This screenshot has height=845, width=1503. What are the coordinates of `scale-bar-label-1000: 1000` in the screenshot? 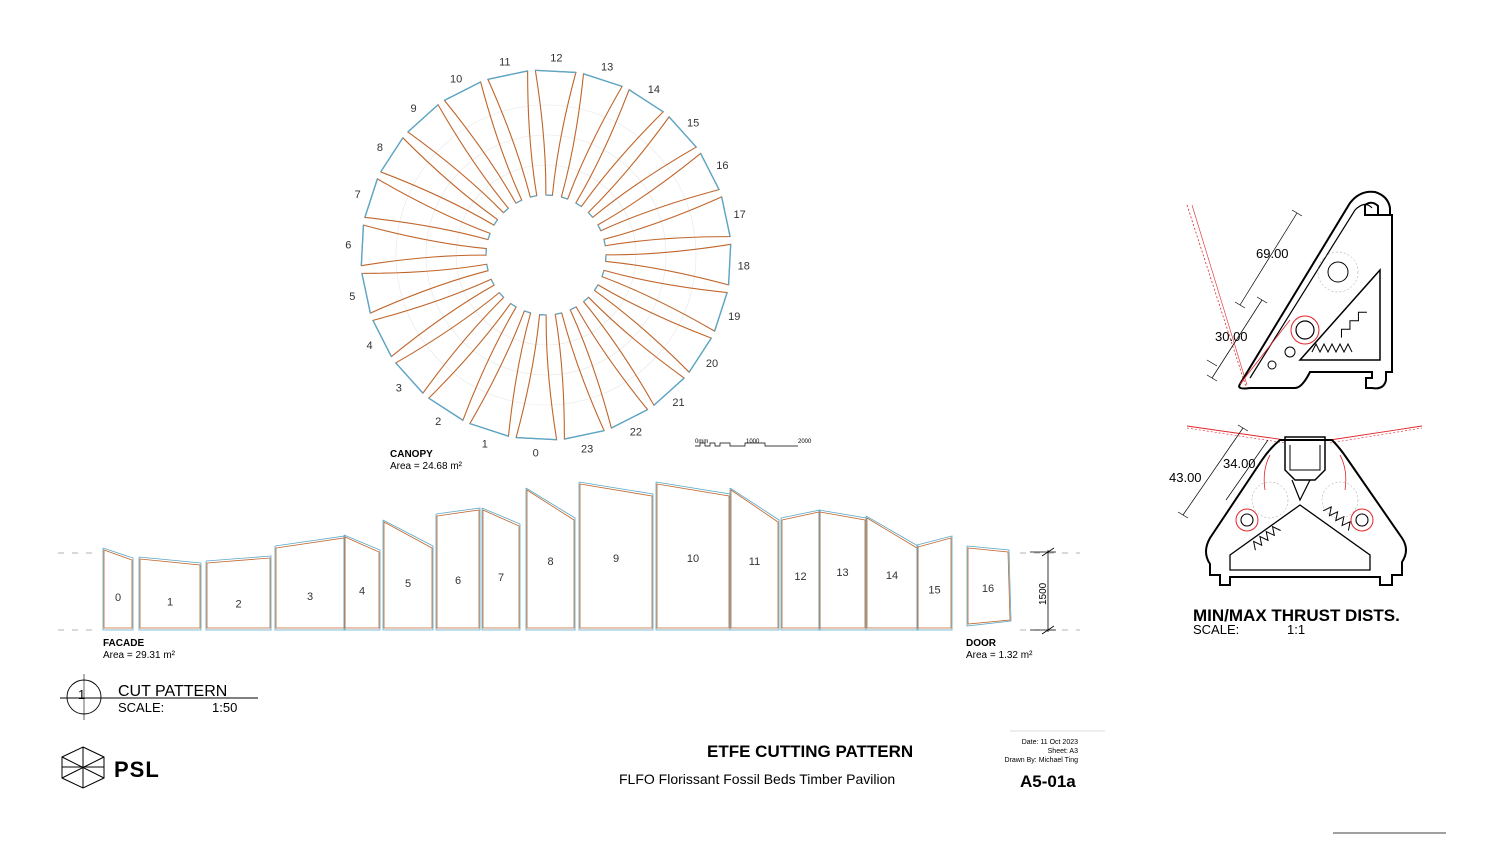 It's located at (753, 442).